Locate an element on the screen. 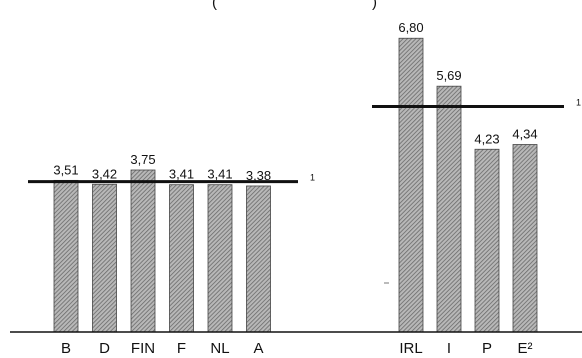 The width and height of the screenshot is (582, 358). top-cutoff-paren-left: ( is located at coordinates (214, 5).